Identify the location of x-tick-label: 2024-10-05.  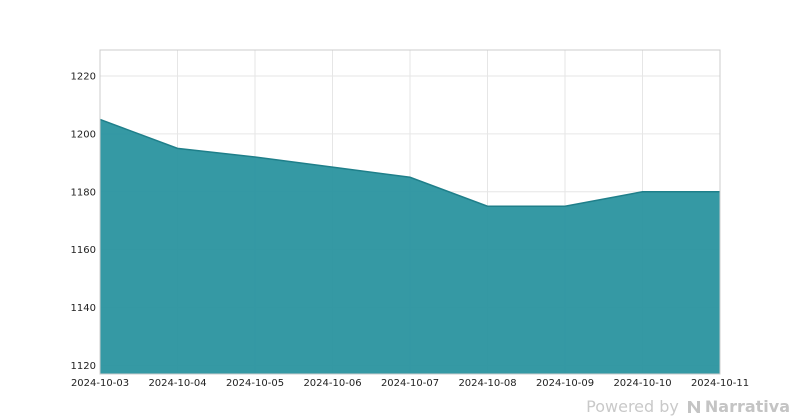
(255, 383).